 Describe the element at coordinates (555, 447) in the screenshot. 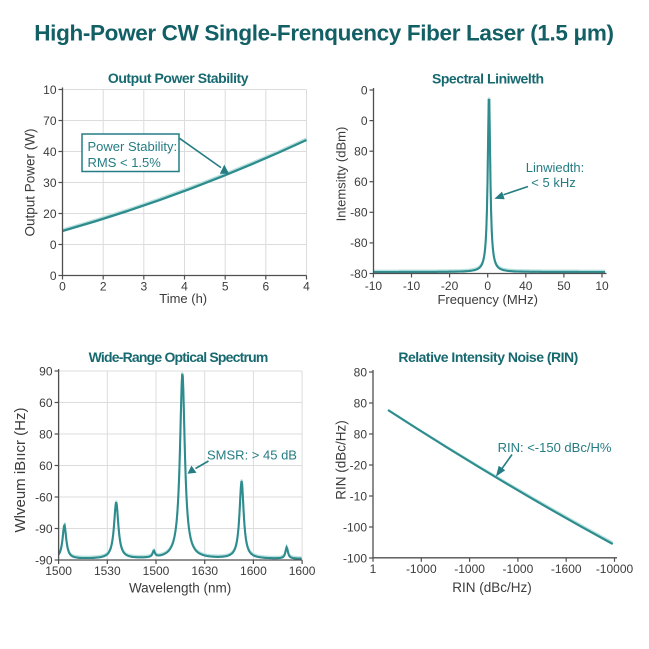

I see `svg-text: RIN: <-150 dBc/H%` at that location.